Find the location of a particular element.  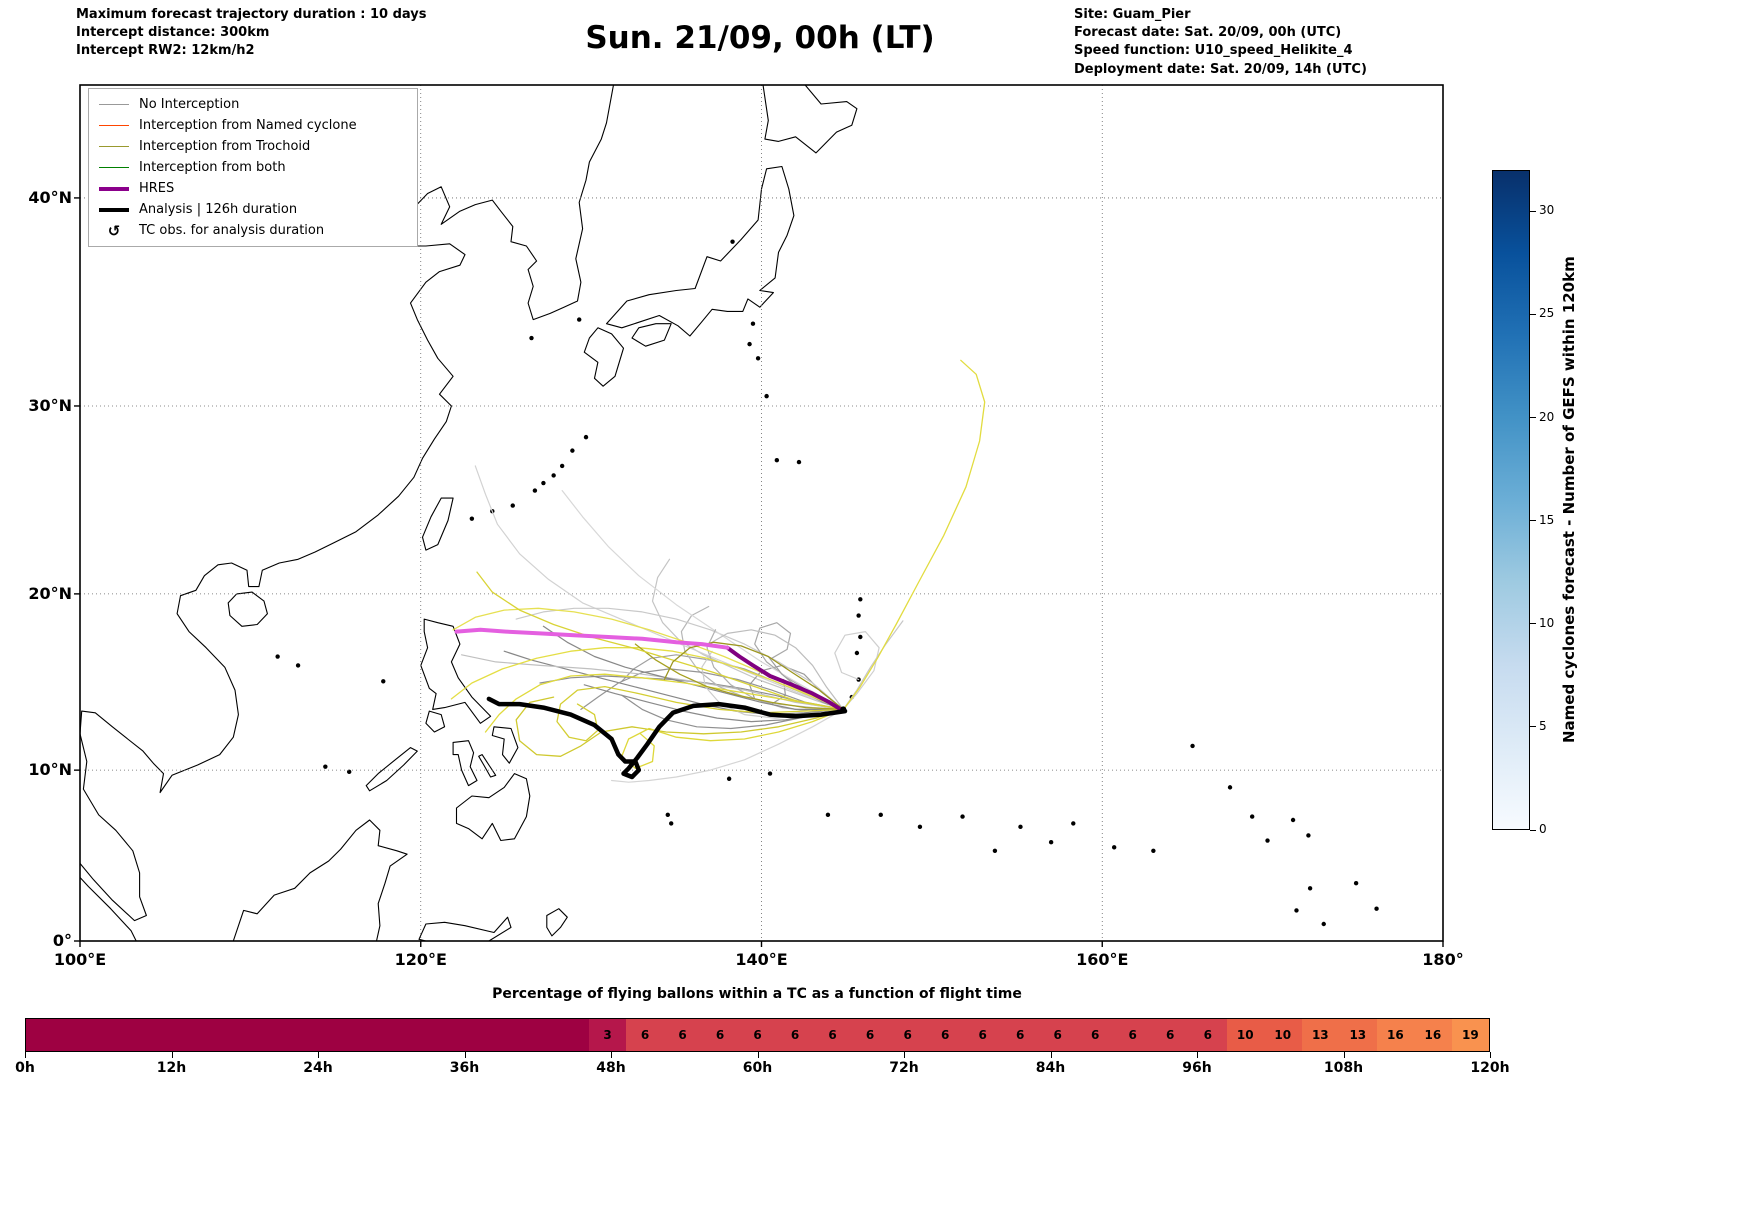

deployment-date-text: Deployment date: Sat. 20/09, 14h (UTC) is located at coordinates (1220, 69).